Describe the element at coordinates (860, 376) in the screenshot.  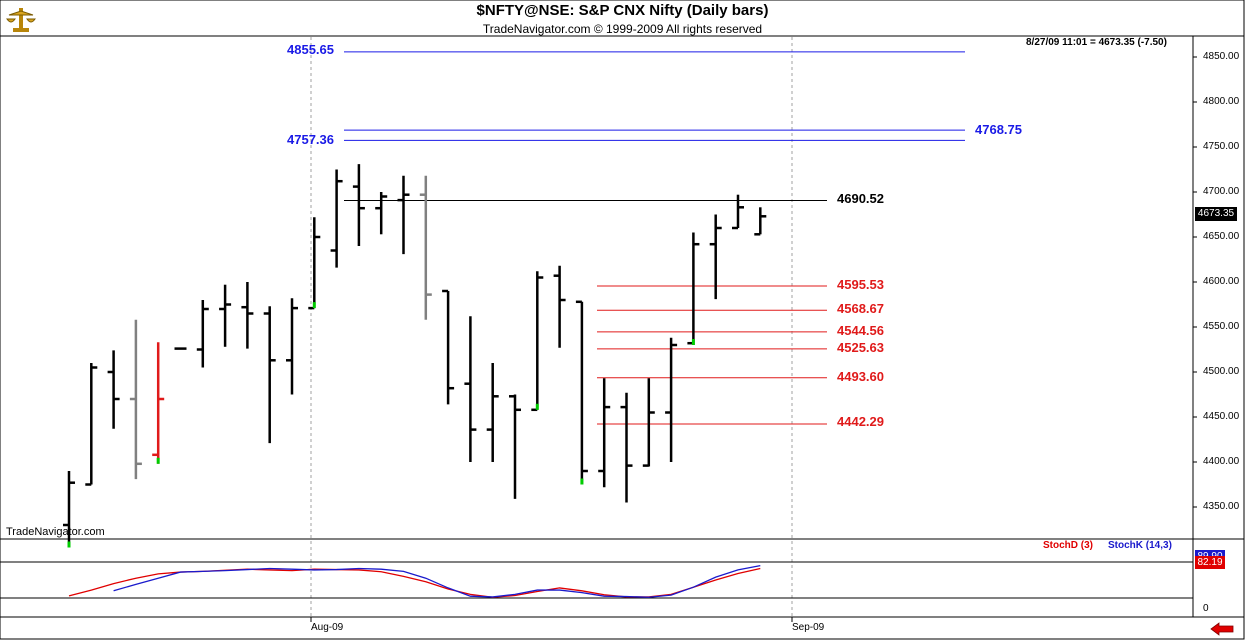
I see `level-label-4493: 4493.60` at that location.